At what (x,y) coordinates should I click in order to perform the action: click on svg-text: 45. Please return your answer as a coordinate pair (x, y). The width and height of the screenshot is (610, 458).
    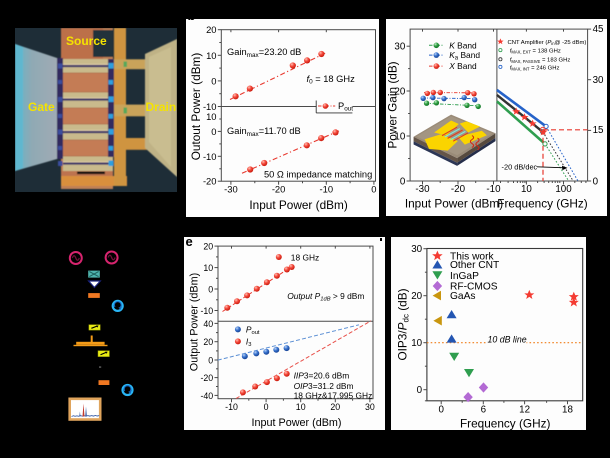
    Looking at the image, I should click on (597, 29).